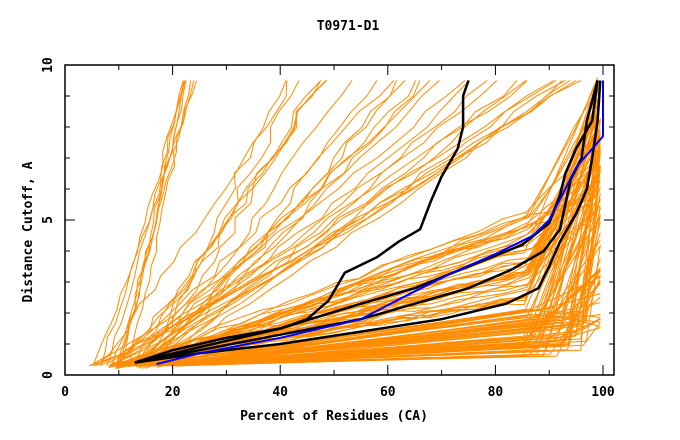  I want to click on y-tick-label: 5, so click(48, 220).